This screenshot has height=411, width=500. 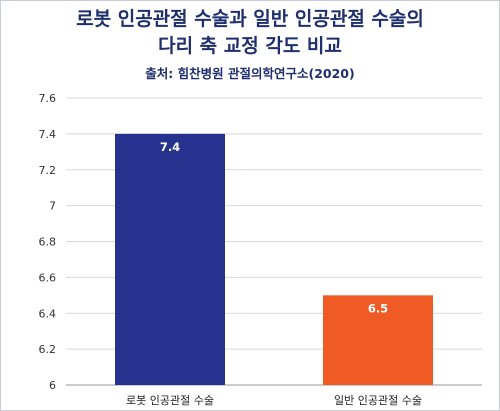 What do you see at coordinates (48, 98) in the screenshot?
I see `y-tick-label: 7.6` at bounding box center [48, 98].